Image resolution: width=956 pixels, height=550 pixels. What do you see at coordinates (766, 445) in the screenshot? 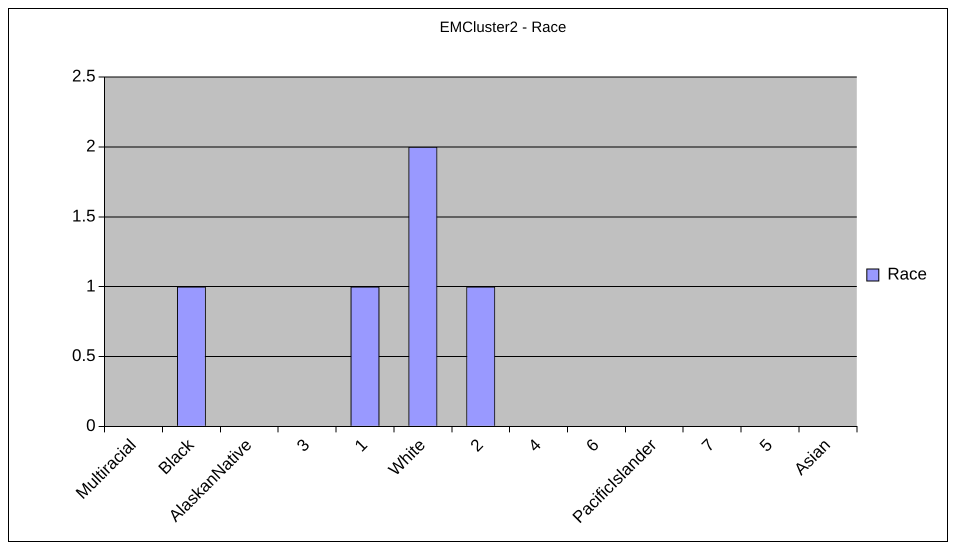
I see `x-tick-label: 5` at bounding box center [766, 445].